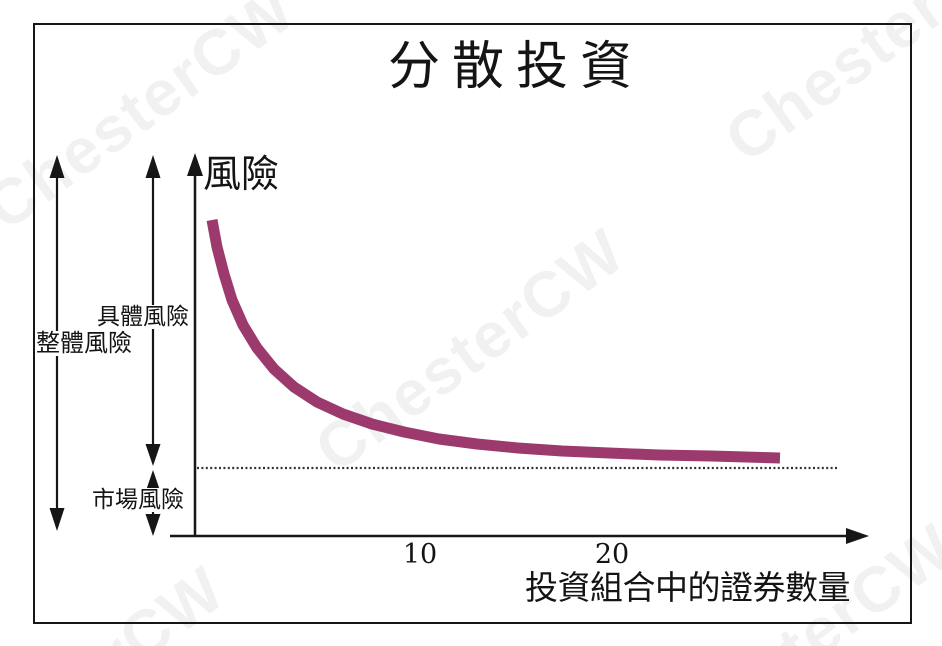 The image size is (942, 646). What do you see at coordinates (84, 343) in the screenshot?
I see `total-risk-label: 整體風險` at bounding box center [84, 343].